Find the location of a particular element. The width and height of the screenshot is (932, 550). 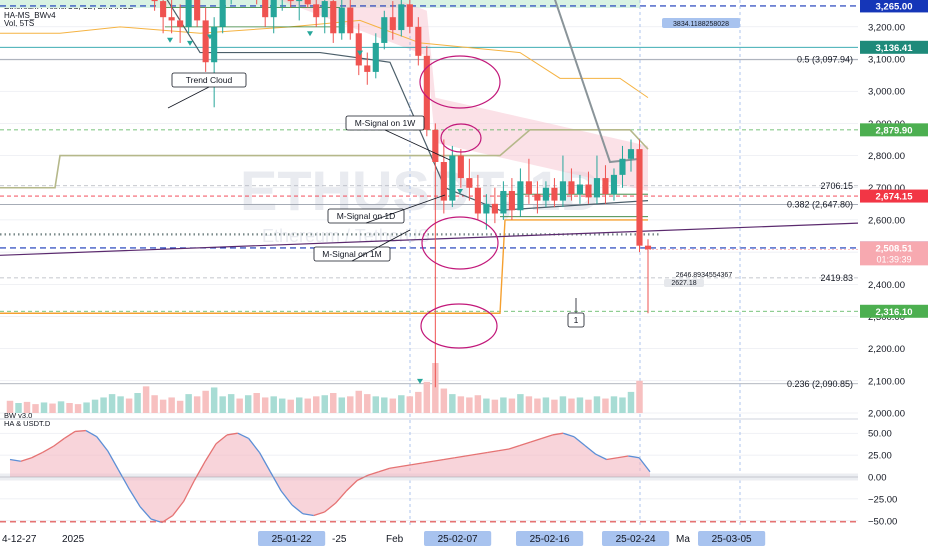

osc-tick-label: −50.00 is located at coordinates (882, 521).